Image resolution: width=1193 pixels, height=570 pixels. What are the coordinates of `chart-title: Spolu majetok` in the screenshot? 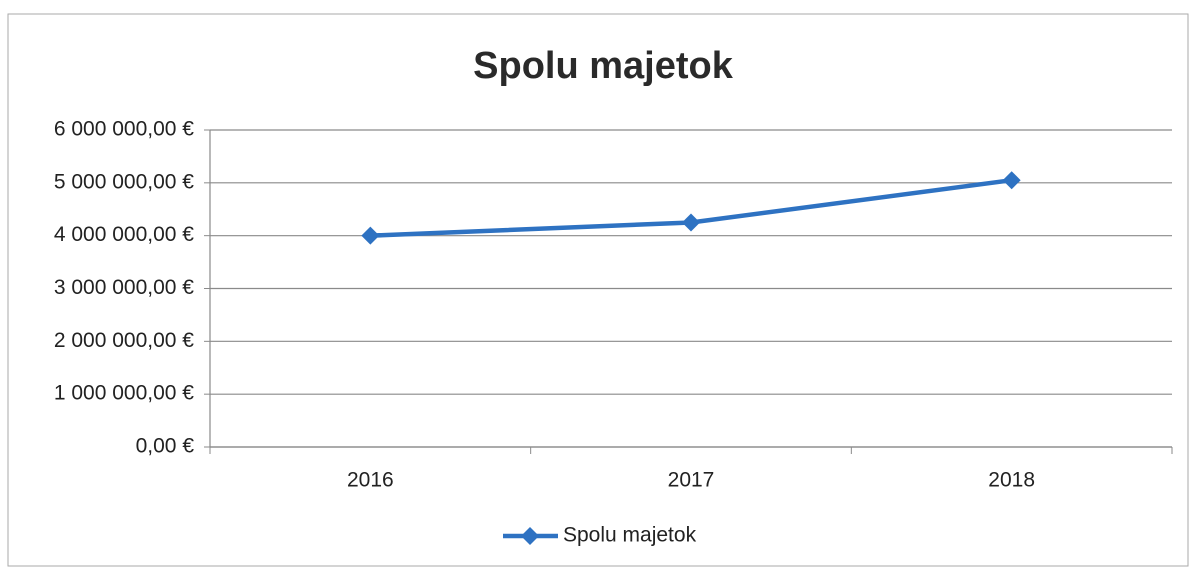 It's located at (603, 66).